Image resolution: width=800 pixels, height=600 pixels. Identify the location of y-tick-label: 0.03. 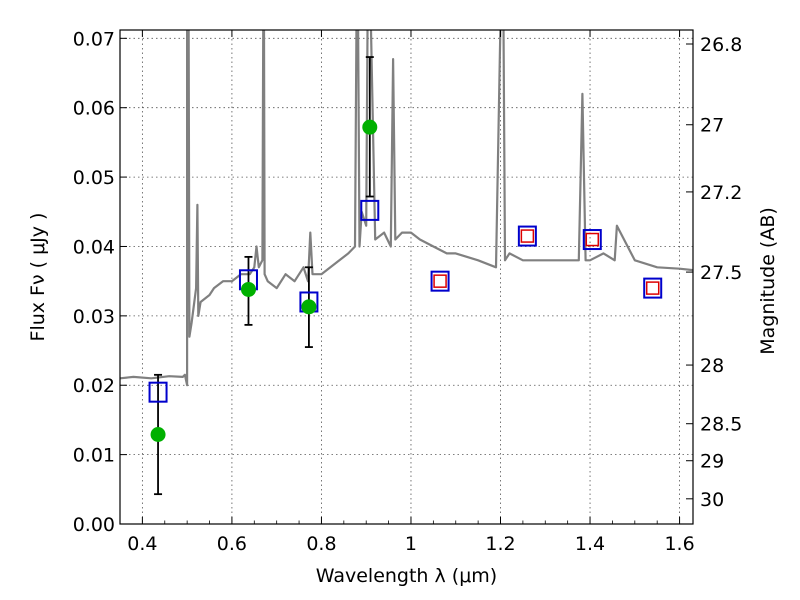
(94, 317).